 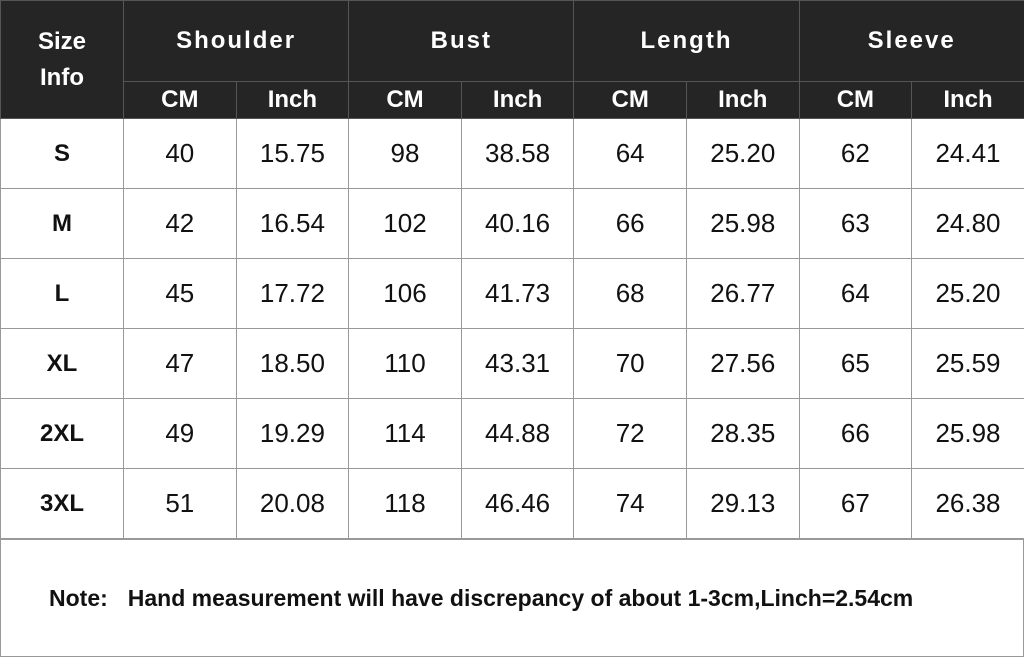 What do you see at coordinates (855, 154) in the screenshot?
I see `value-cell: 62` at bounding box center [855, 154].